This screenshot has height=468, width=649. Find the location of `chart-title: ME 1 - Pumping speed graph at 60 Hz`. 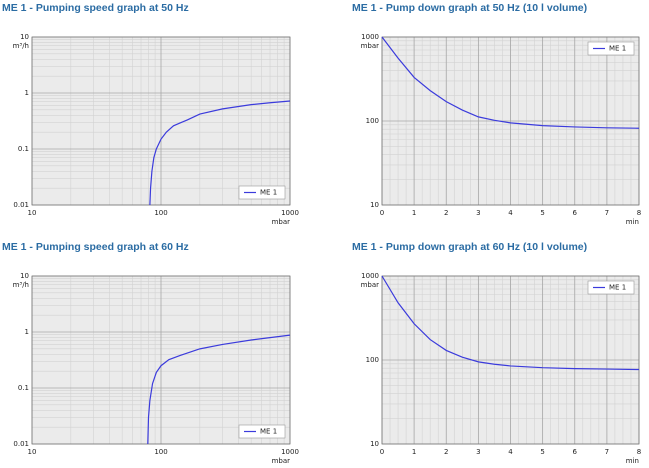

chart-title: ME 1 - Pumping speed graph at 60 Hz is located at coordinates (95, 247).